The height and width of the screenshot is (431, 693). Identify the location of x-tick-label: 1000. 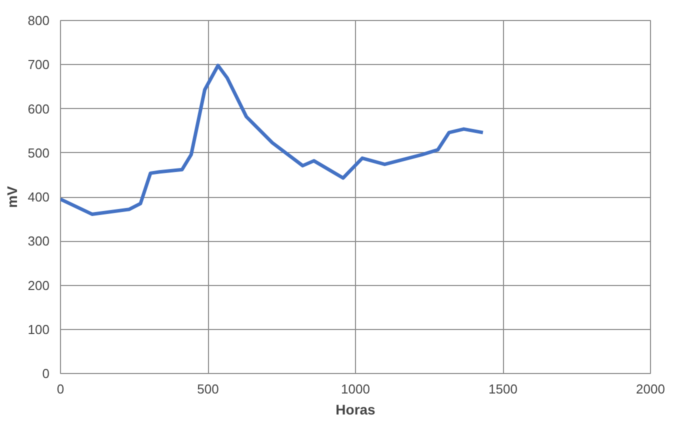
(355, 389).